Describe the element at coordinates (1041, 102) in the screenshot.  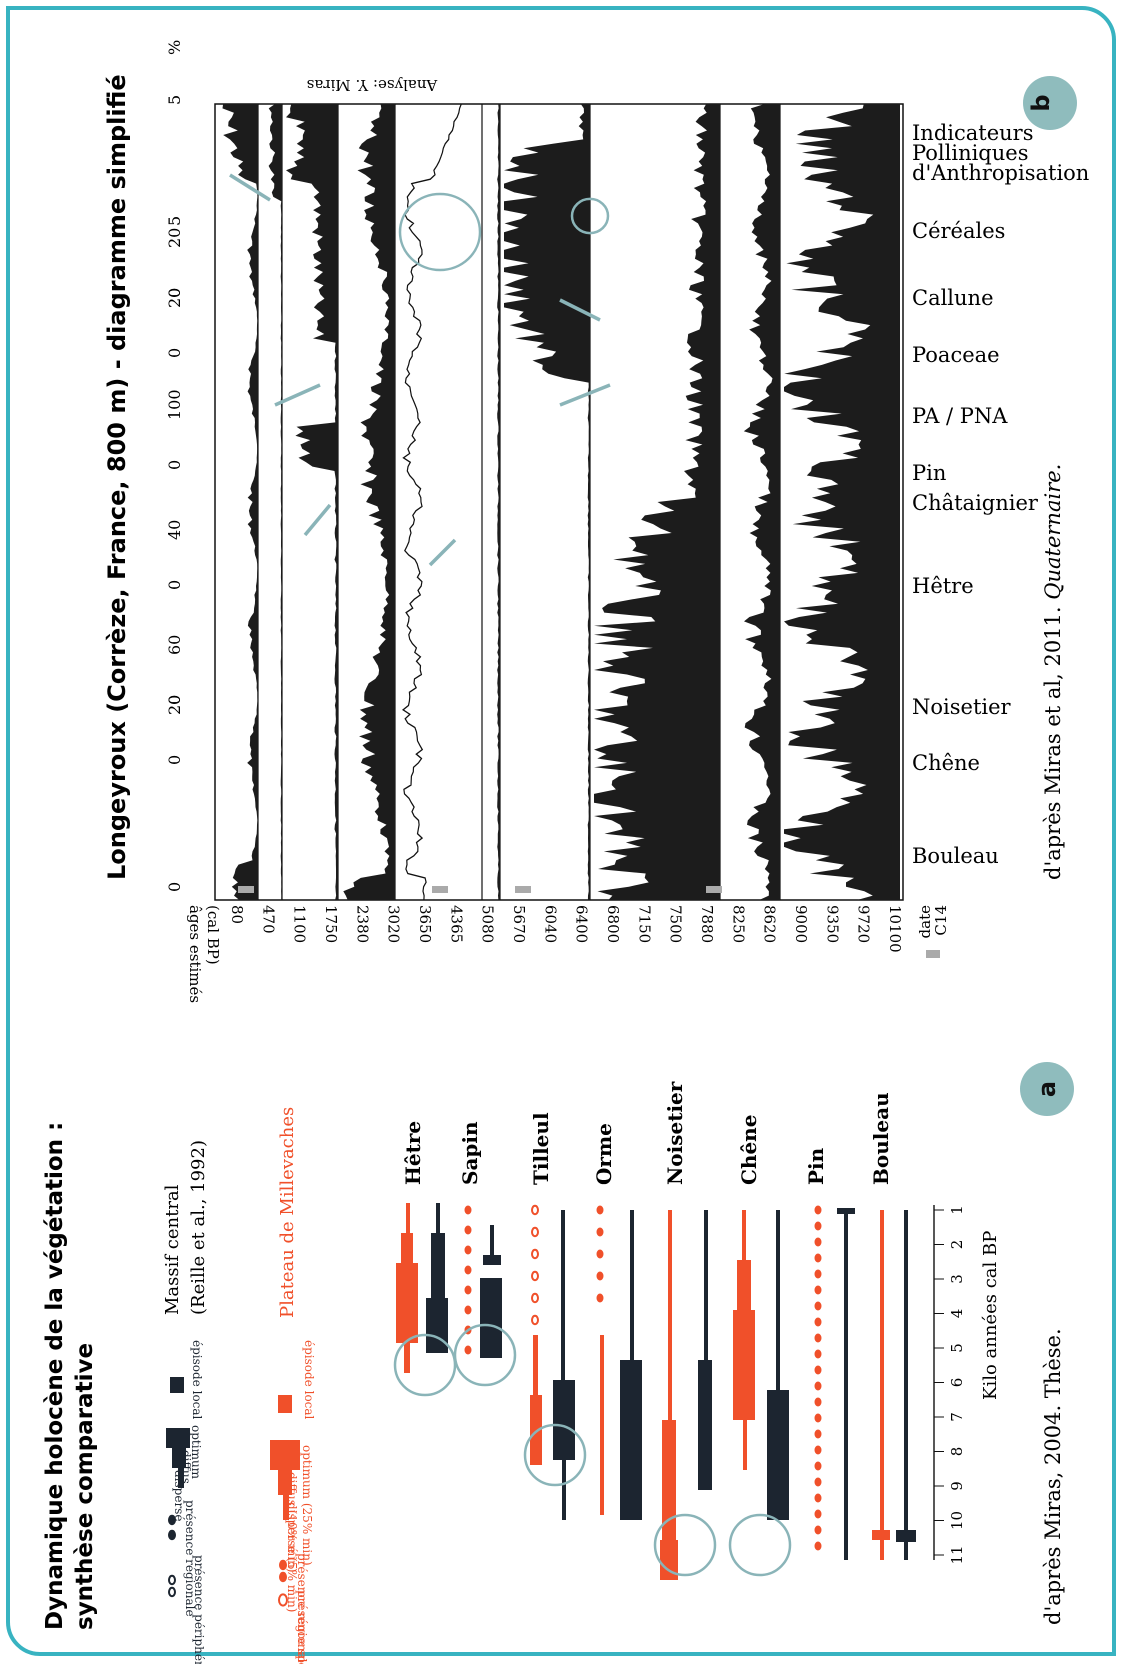
I see `panel-b-badge-letter: b` at that location.